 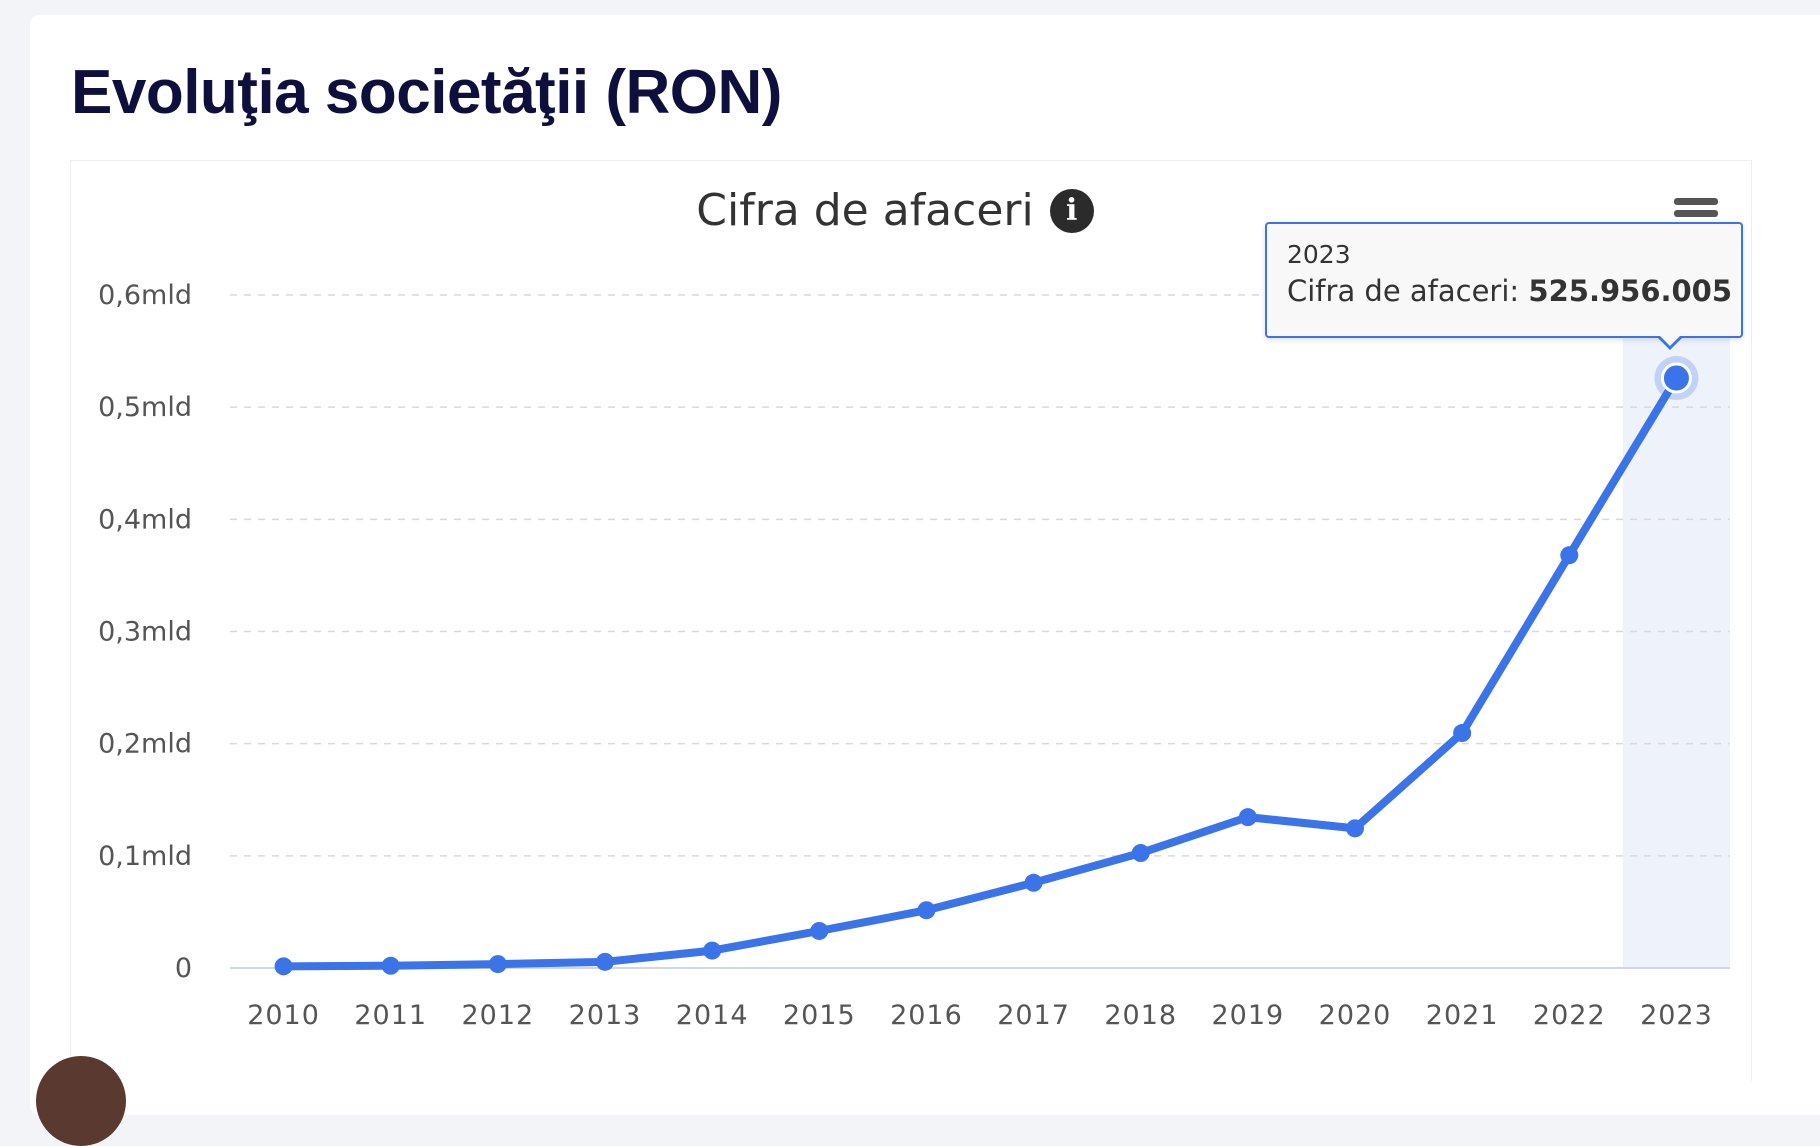 I want to click on y-axis-labels: 0 0,1mld 0,2mld 0,3mld 0,4mld 0,5mld 0,6mld, so click(x=145, y=632).